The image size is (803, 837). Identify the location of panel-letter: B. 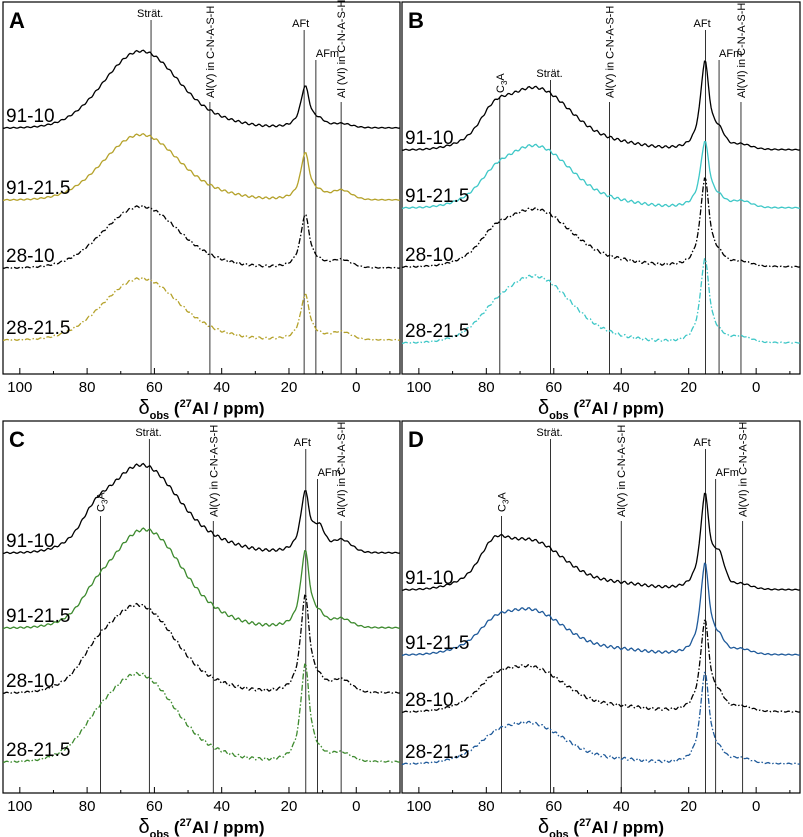
(416, 20).